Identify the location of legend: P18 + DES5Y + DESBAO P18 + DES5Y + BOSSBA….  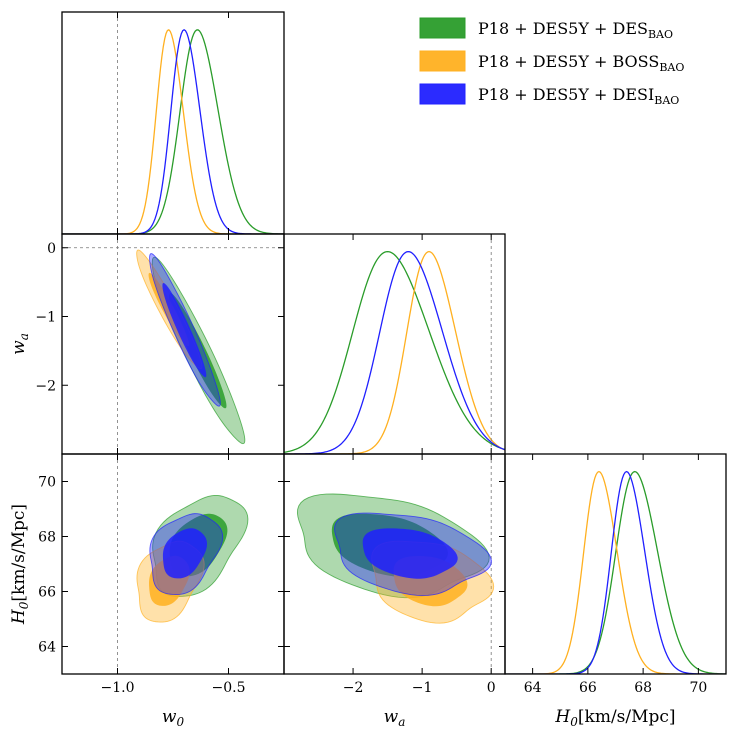
(551, 62).